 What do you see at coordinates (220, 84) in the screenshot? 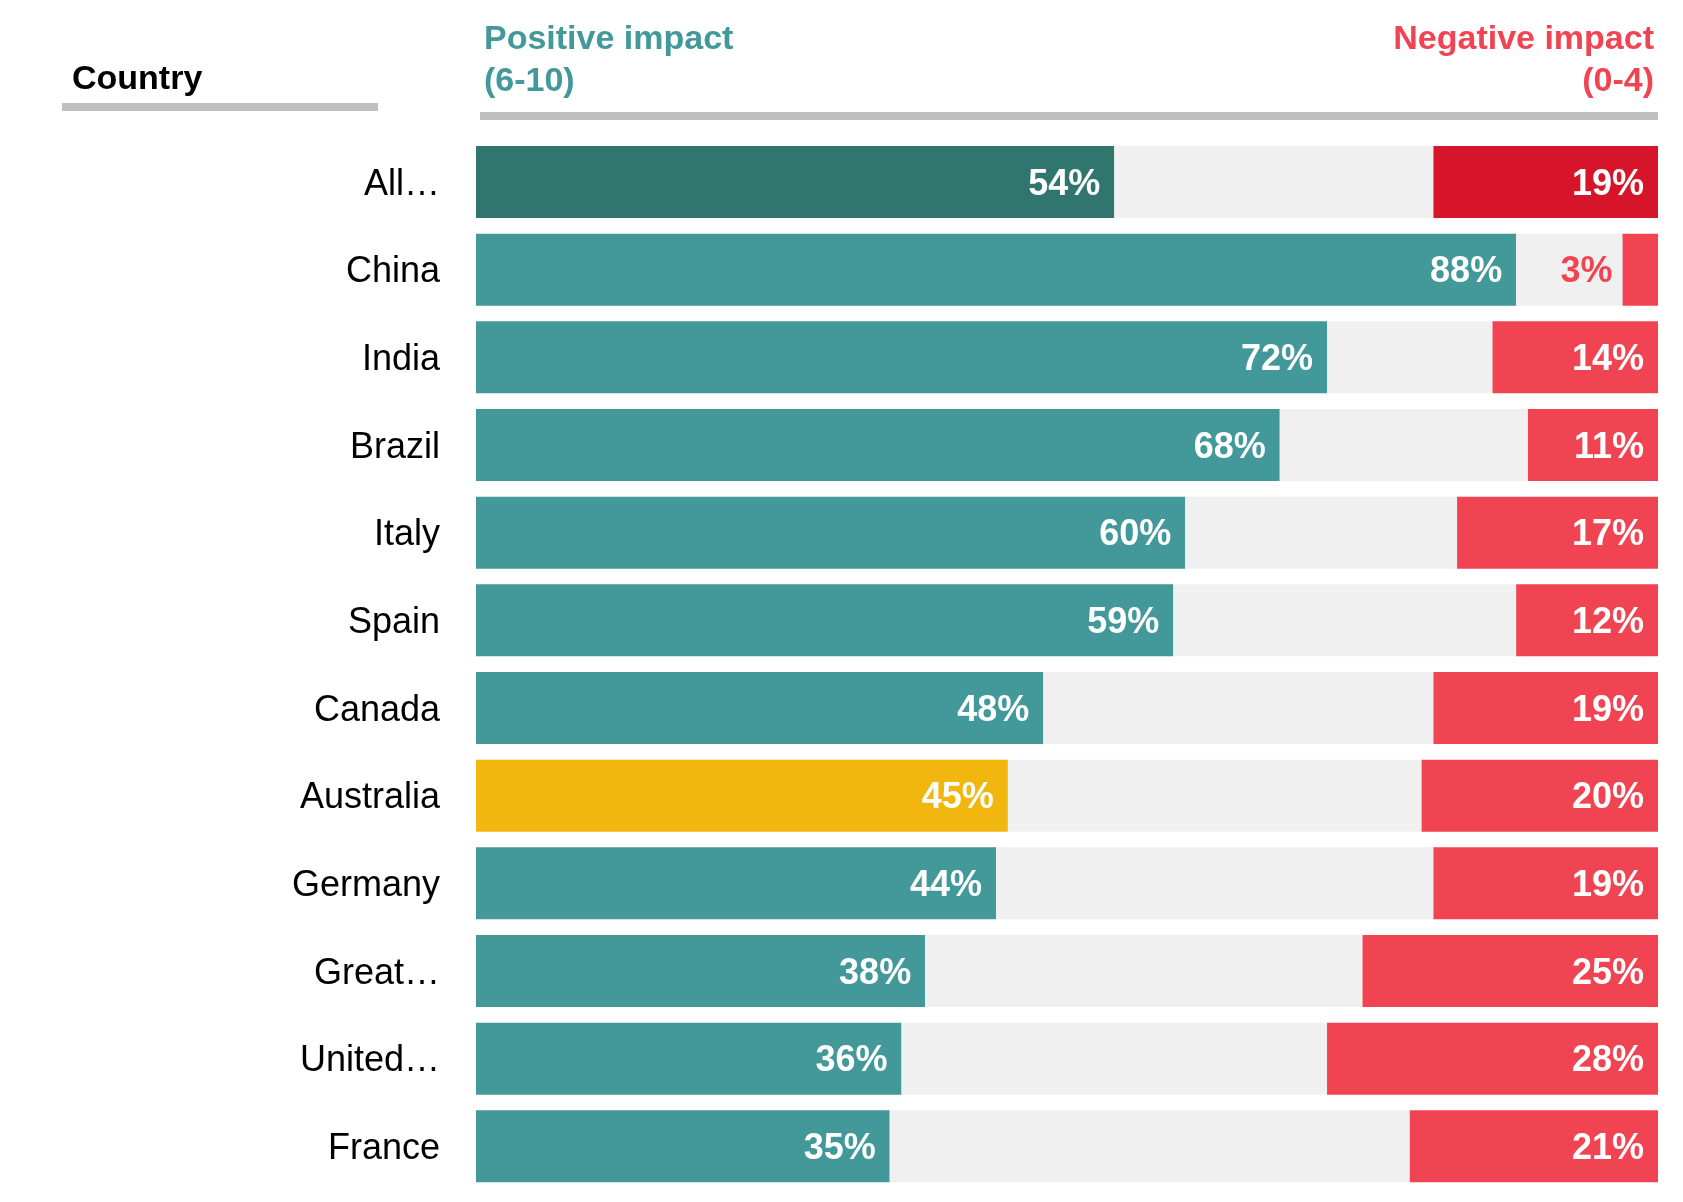
I see `y-axis-title: Country` at bounding box center [220, 84].